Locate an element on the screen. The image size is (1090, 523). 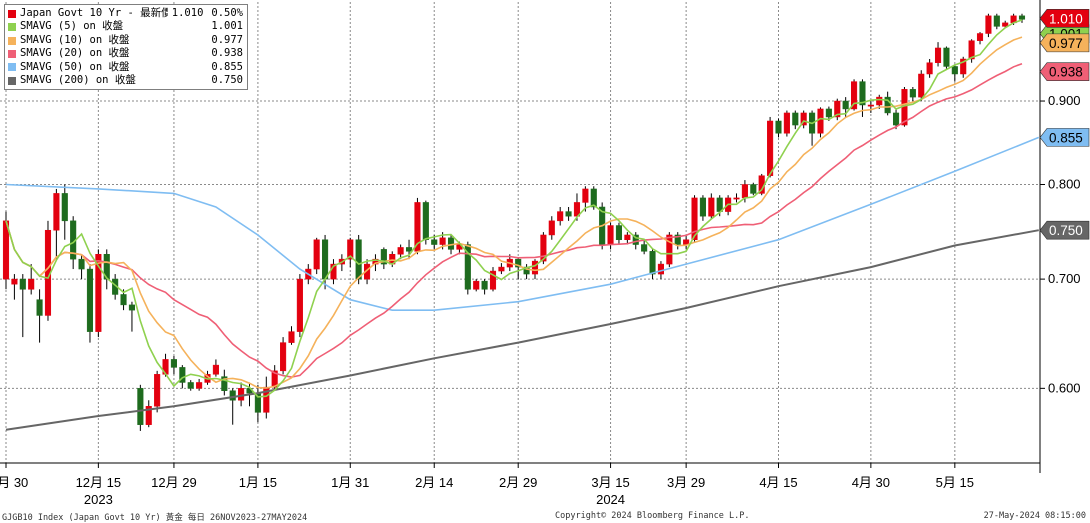
legend-value: 0.750 is located at coordinates (227, 80).